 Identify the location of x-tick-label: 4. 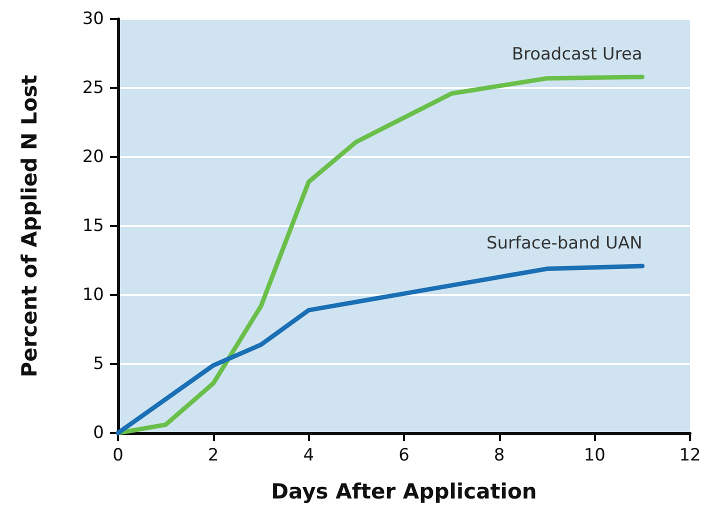
(308, 456).